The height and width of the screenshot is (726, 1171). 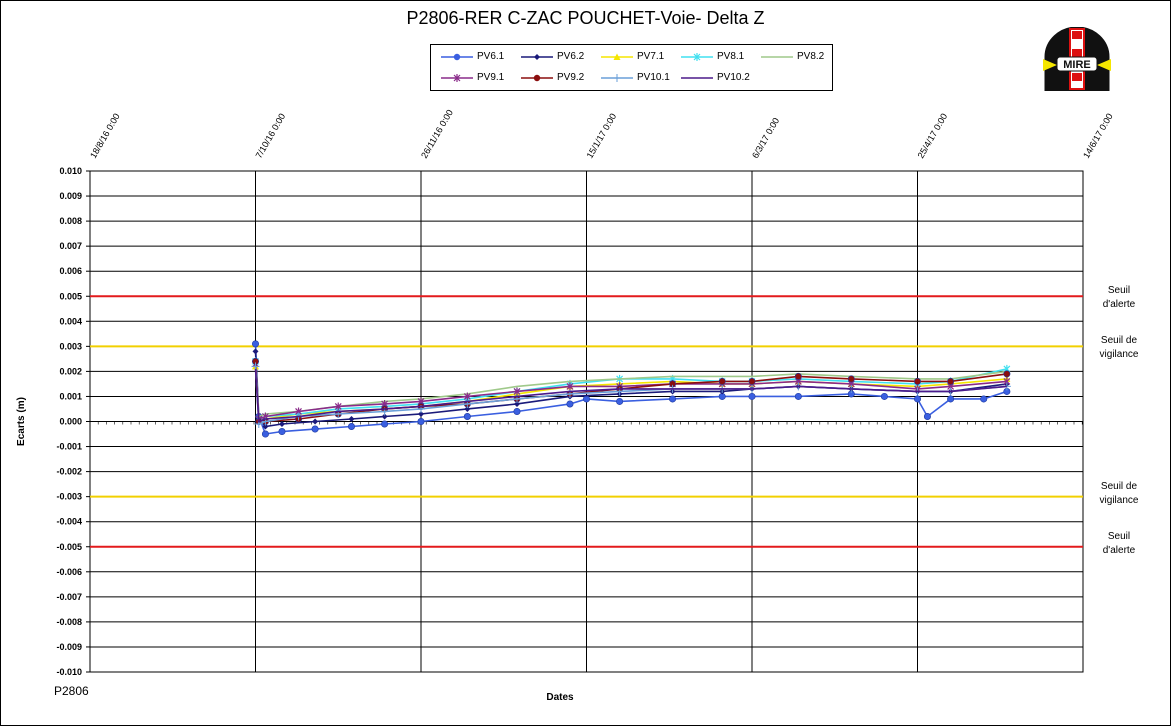 I want to click on y-tick-label: -0.001, so click(x=69, y=447).